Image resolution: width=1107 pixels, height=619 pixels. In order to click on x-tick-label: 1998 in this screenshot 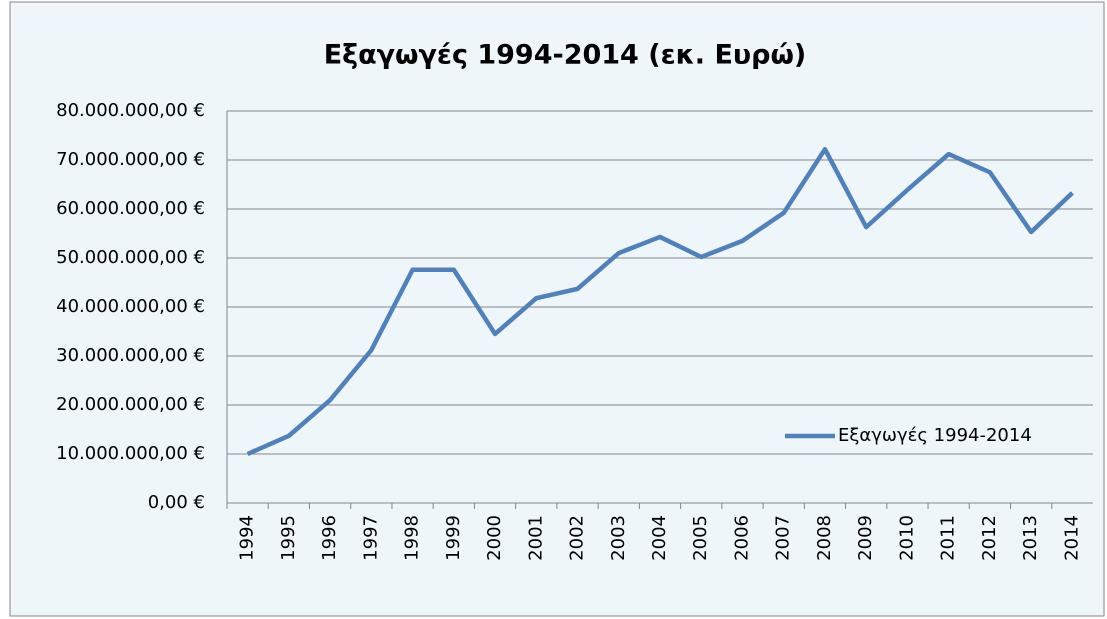, I will do `click(412, 538)`.